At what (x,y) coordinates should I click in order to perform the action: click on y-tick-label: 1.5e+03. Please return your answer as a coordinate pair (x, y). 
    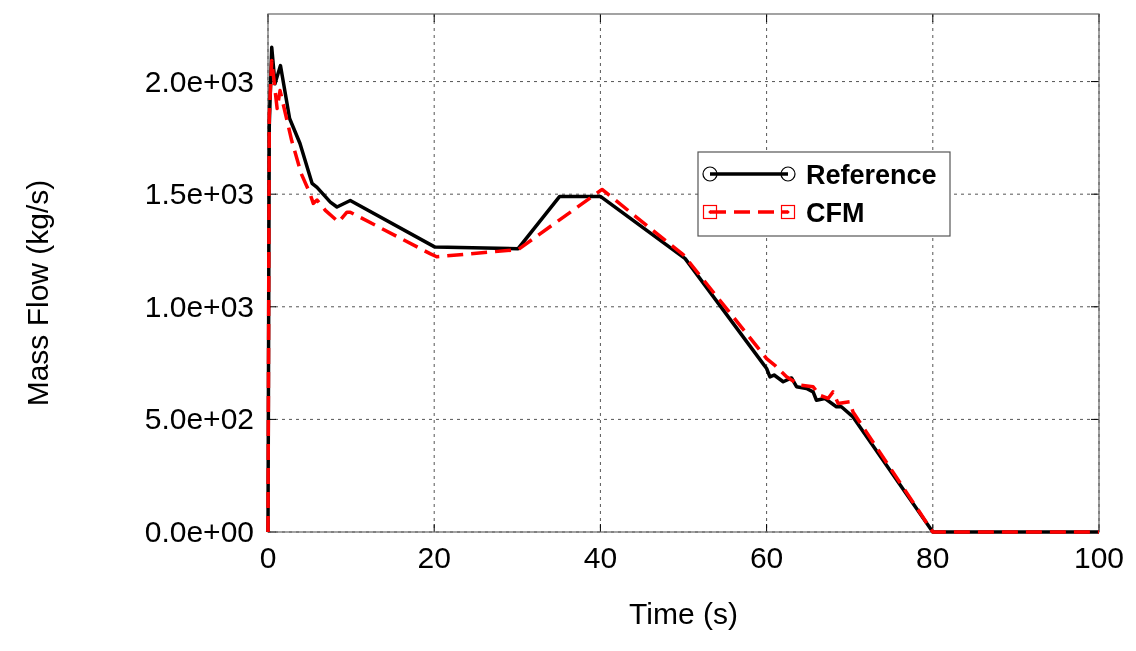
    Looking at the image, I should click on (199, 194).